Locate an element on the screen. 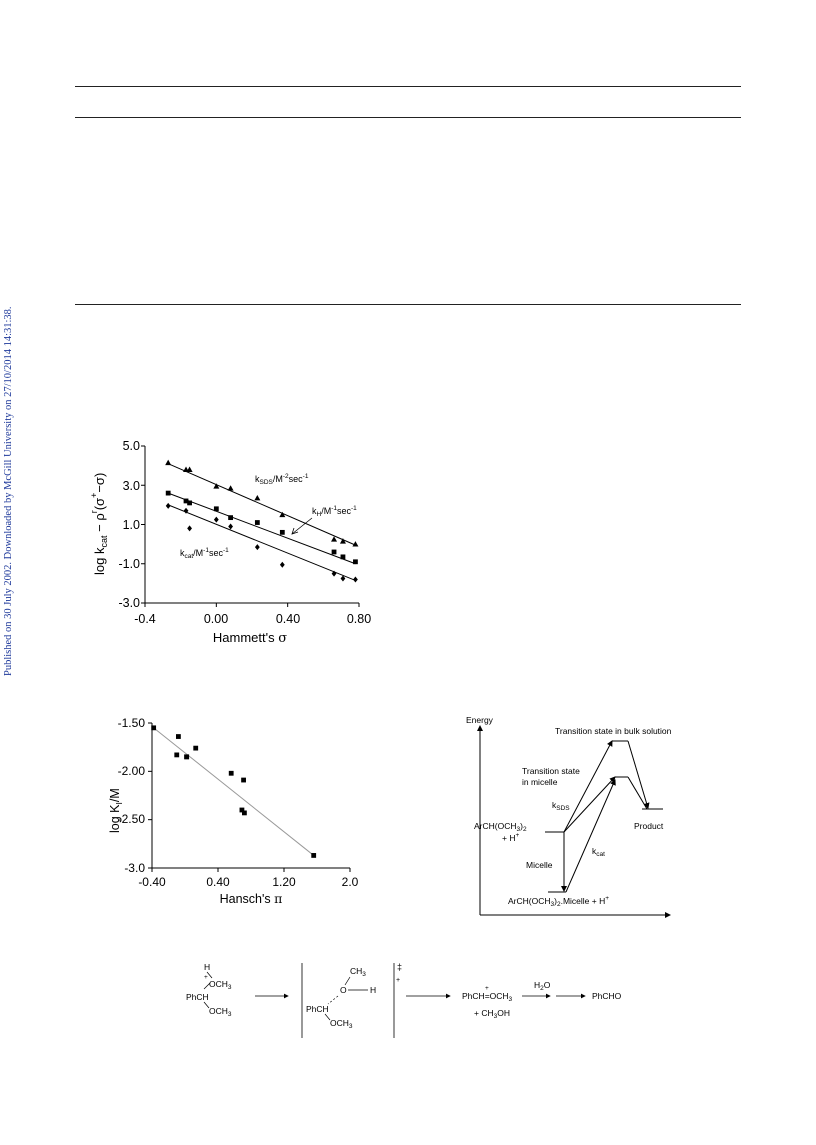 Image resolution: width=816 pixels, height=1145 pixels. fit-line-khmsec is located at coordinates (262, 528).